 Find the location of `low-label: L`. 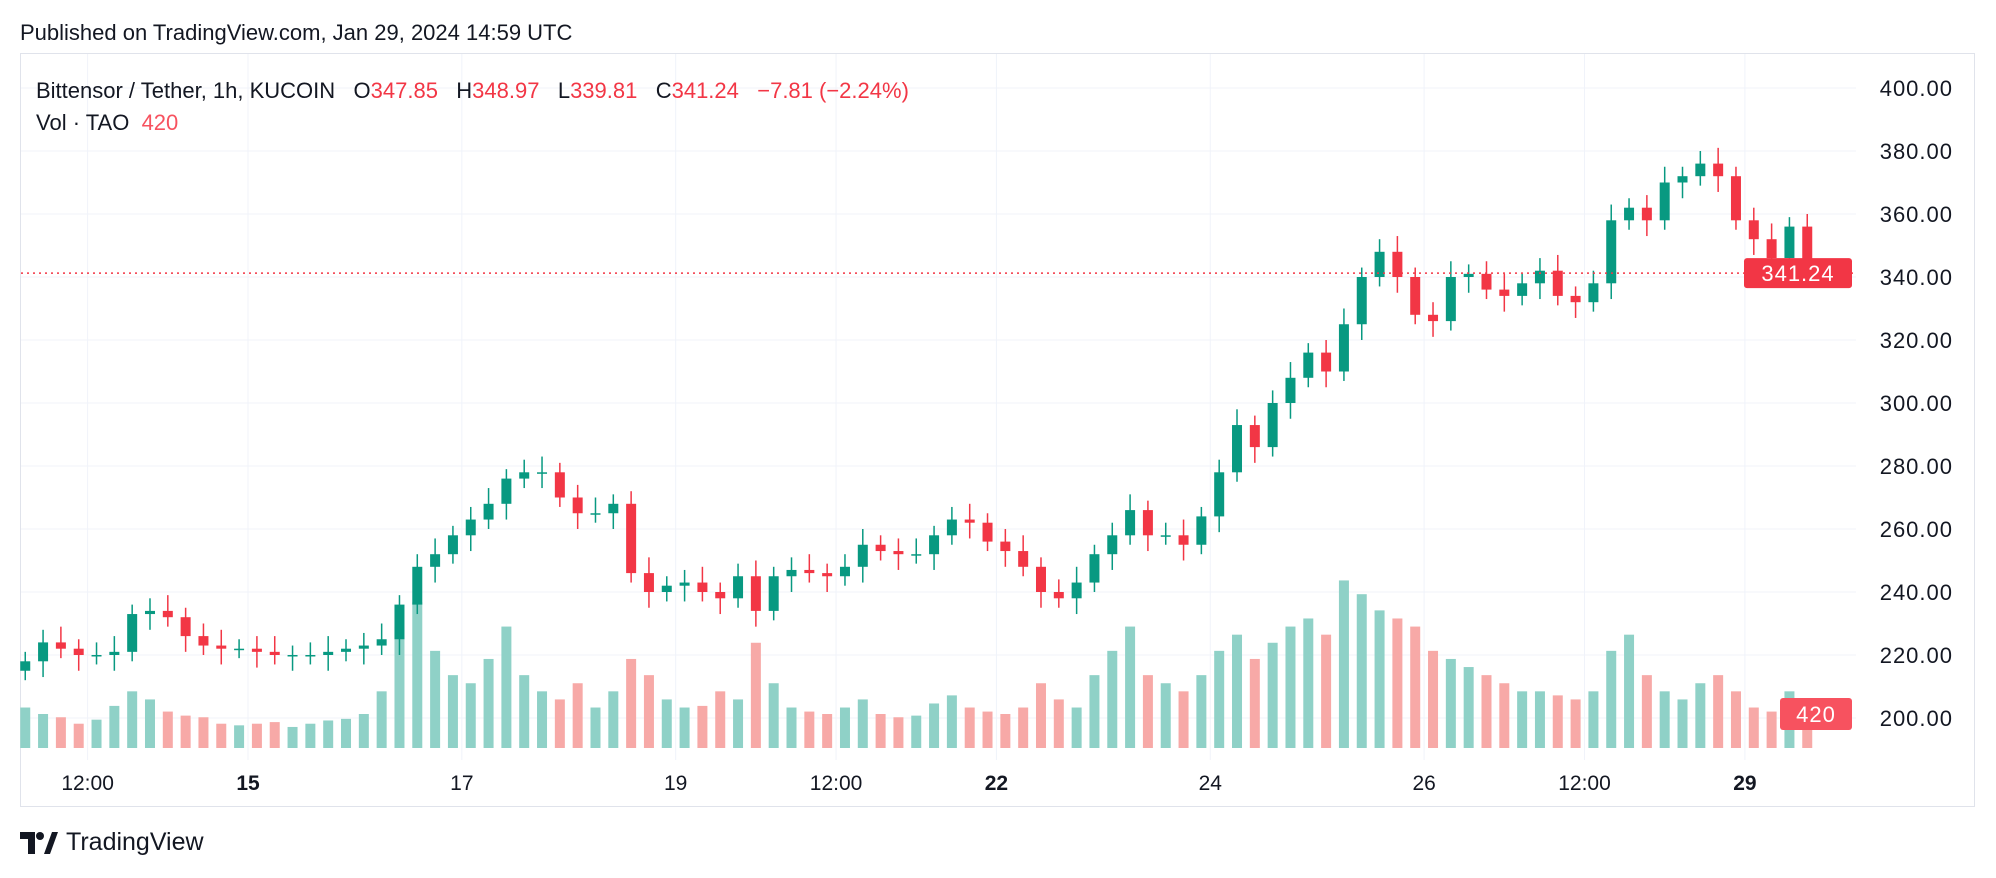

low-label: L is located at coordinates (564, 90).